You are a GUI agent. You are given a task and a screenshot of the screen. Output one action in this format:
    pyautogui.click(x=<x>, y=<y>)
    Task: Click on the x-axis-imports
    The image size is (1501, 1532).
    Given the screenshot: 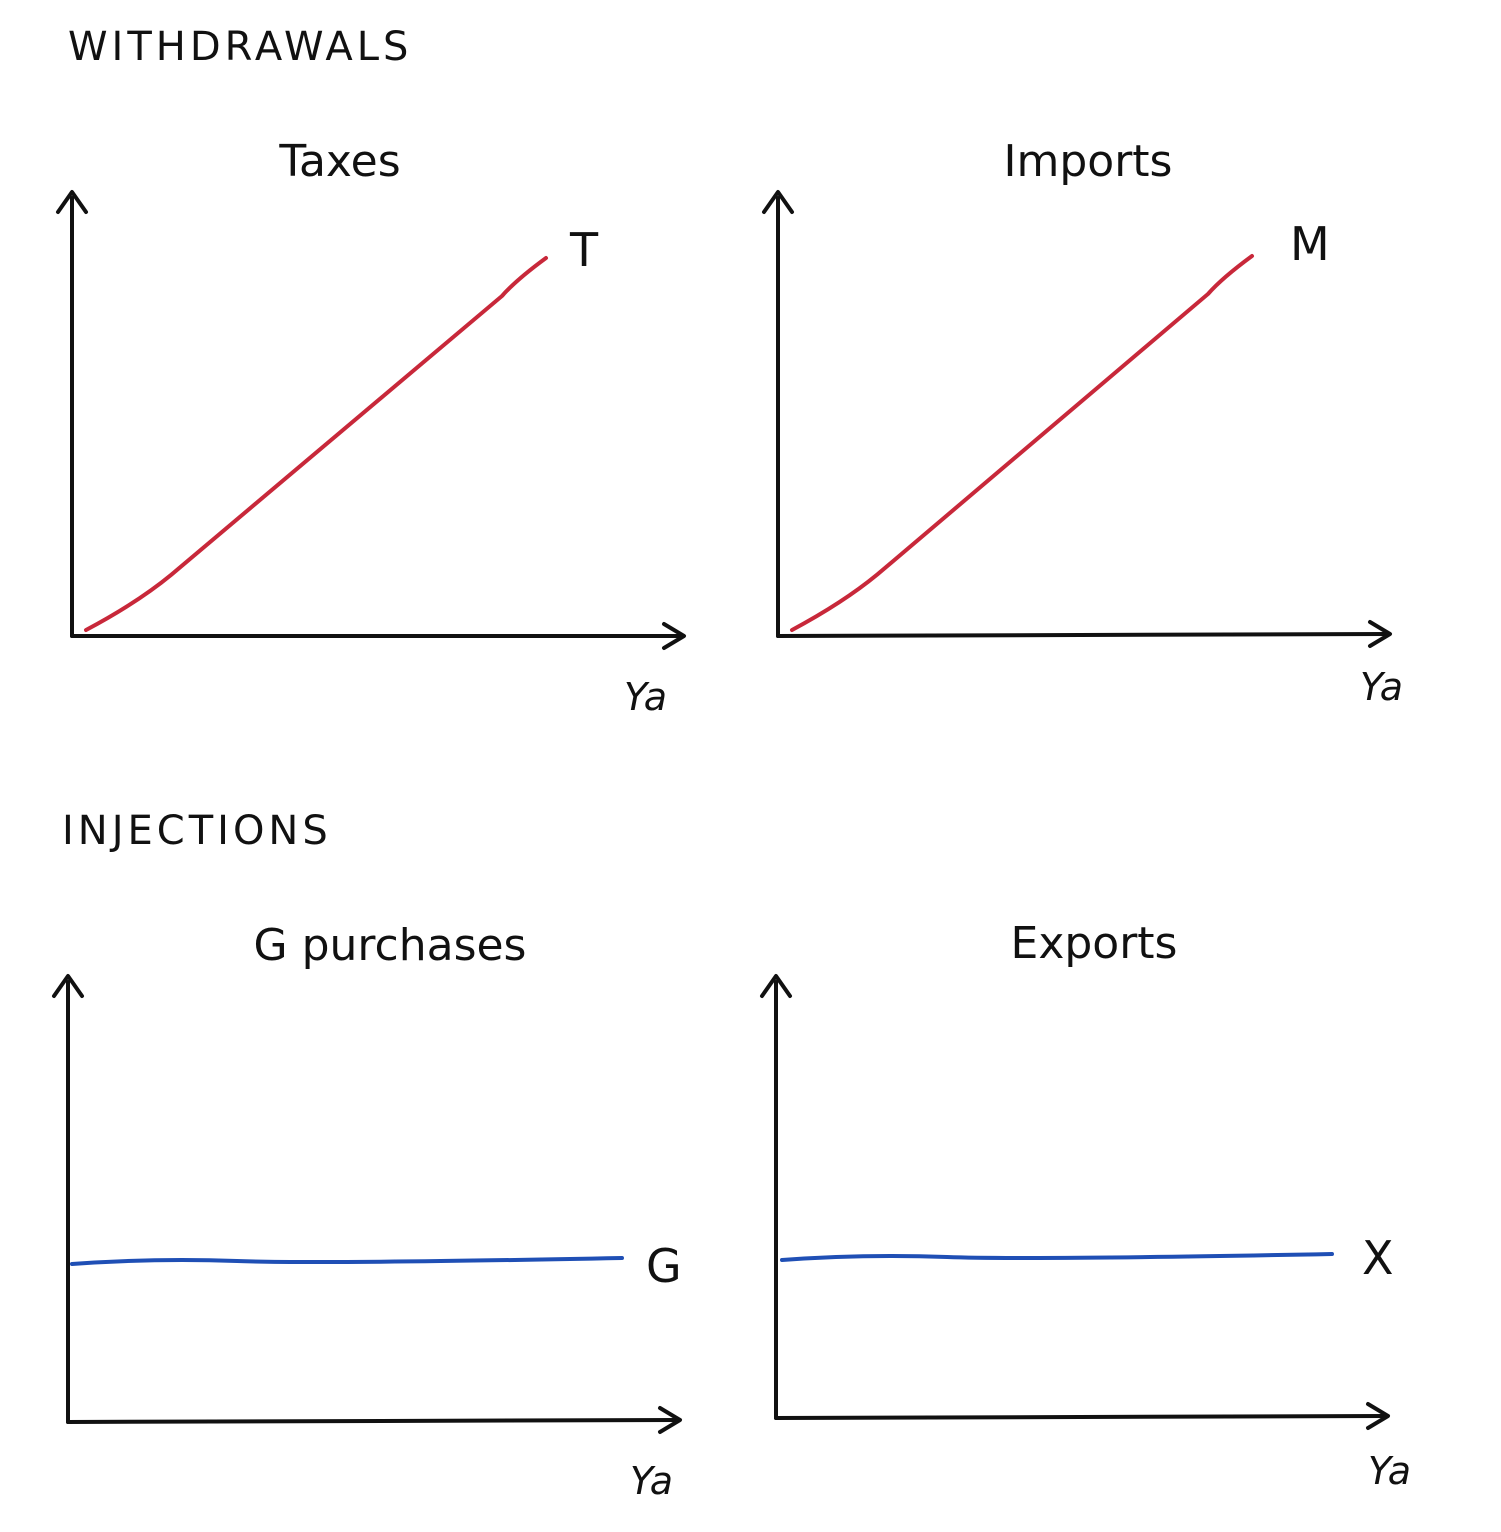 What is the action you would take?
    pyautogui.click(x=1083, y=635)
    